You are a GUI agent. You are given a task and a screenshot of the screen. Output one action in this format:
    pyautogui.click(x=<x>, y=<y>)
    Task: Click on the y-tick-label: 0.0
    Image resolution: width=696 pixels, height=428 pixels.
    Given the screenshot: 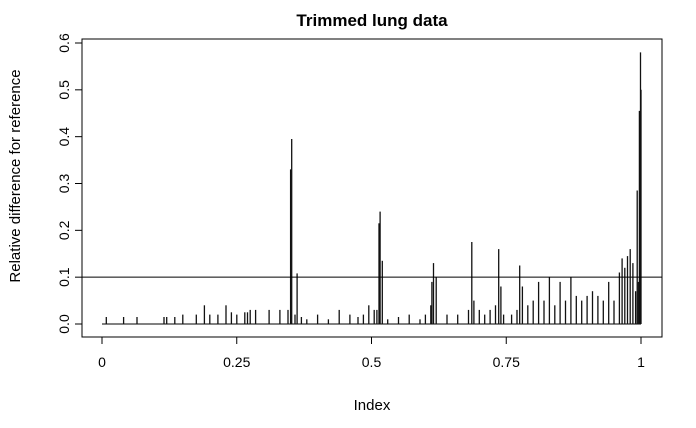 What is the action you would take?
    pyautogui.click(x=64, y=324)
    